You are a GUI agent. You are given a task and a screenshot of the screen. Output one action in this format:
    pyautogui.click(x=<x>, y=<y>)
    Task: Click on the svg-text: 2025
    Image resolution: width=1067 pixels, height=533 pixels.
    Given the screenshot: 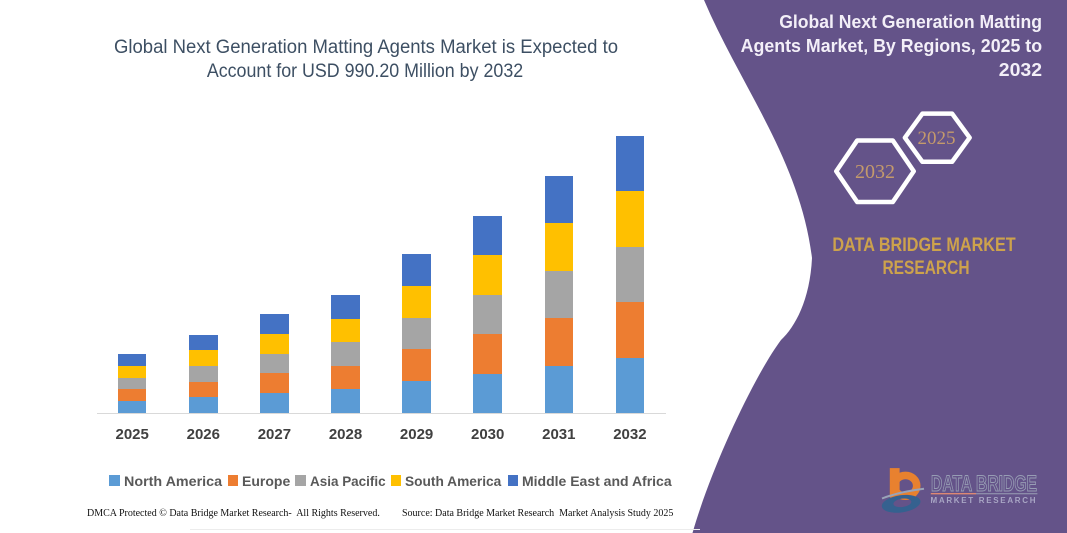 What is the action you would take?
    pyautogui.click(x=937, y=138)
    